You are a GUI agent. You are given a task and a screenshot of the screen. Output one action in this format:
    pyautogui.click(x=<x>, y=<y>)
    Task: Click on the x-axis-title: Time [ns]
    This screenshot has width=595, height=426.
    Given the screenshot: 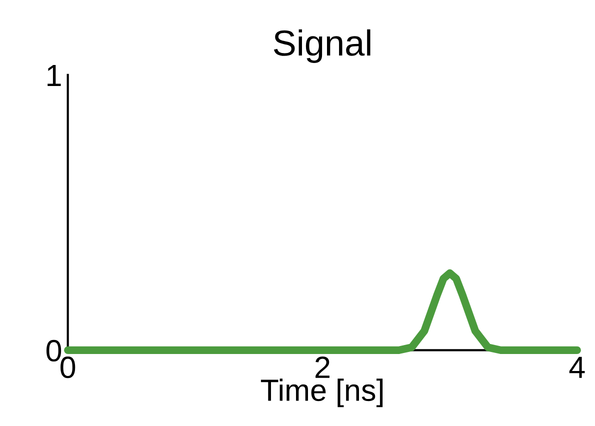 What is the action you would take?
    pyautogui.click(x=321, y=393)
    